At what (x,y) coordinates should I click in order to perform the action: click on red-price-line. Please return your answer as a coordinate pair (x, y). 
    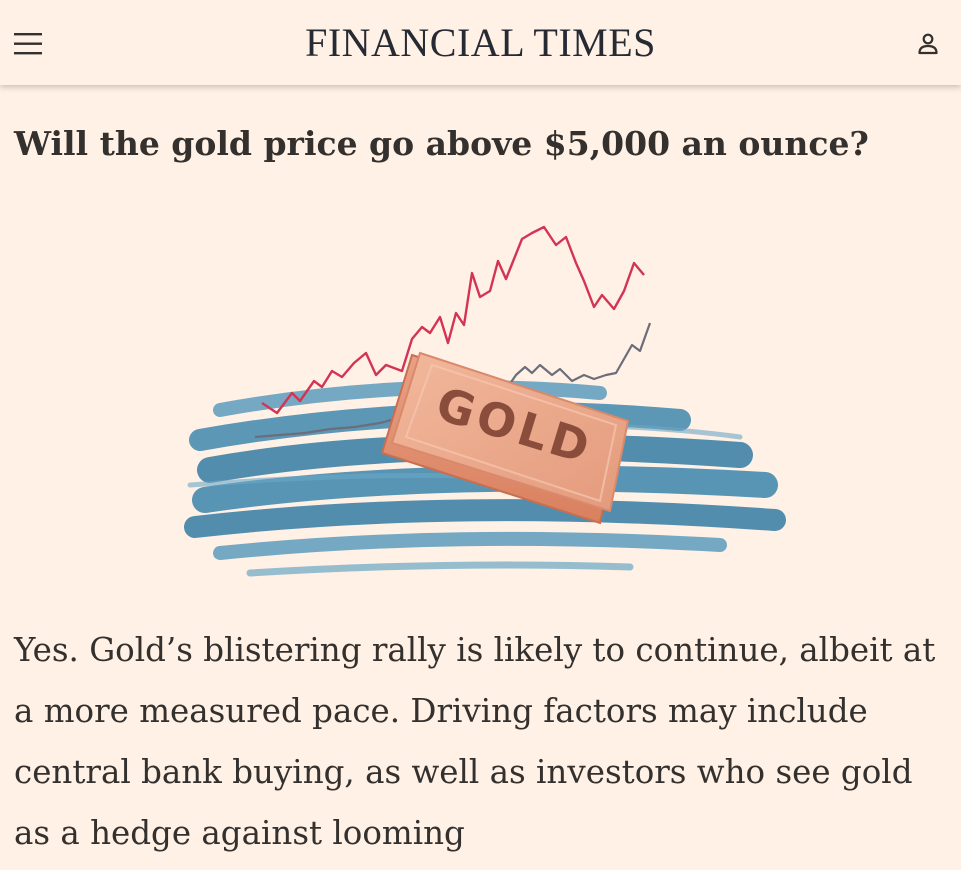
    Looking at the image, I should click on (453, 320).